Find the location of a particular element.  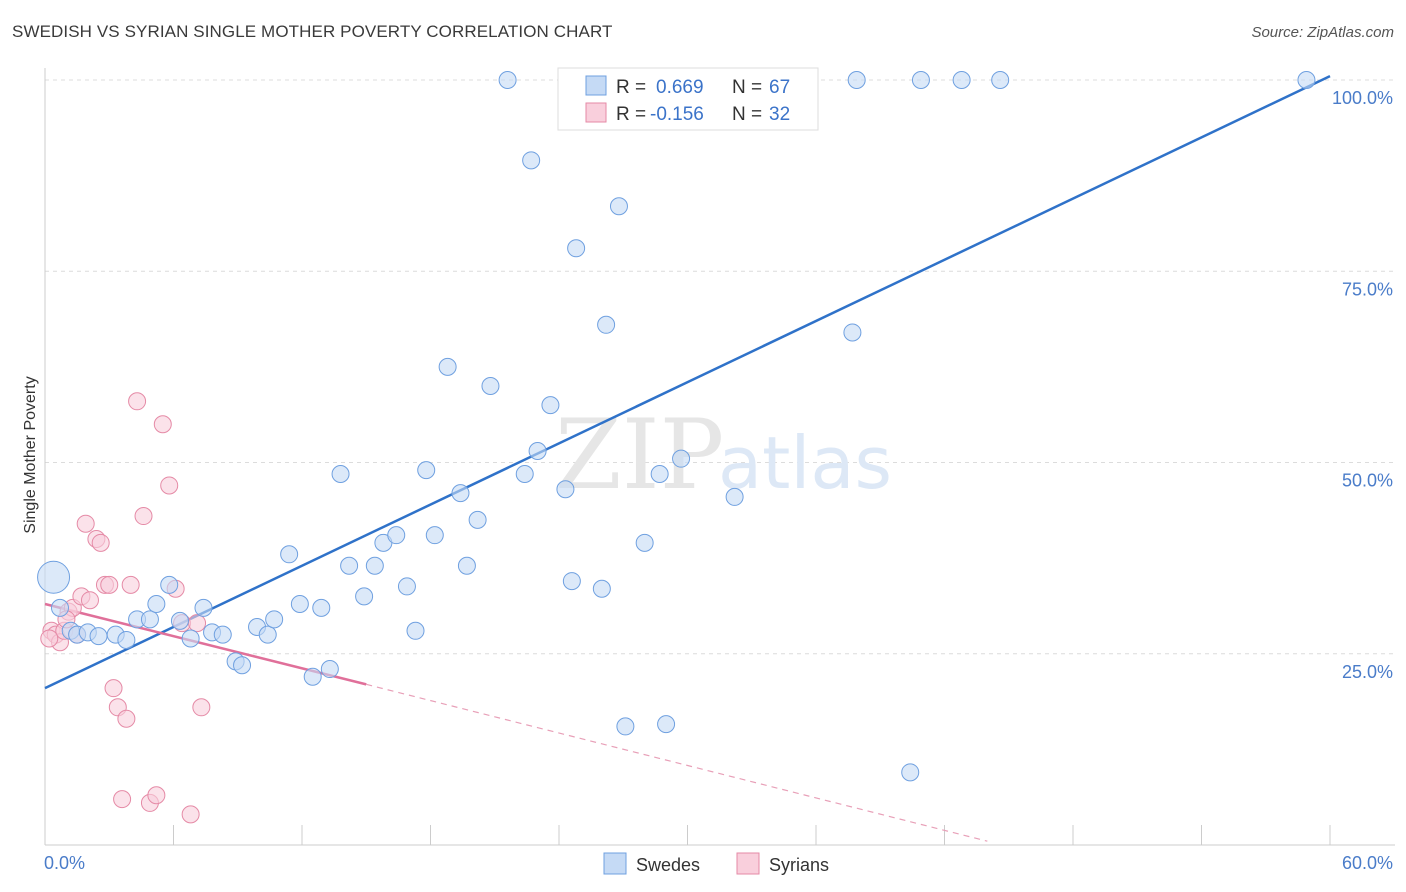

y-tick-label-2: 75.0% is located at coordinates (1367, 289).